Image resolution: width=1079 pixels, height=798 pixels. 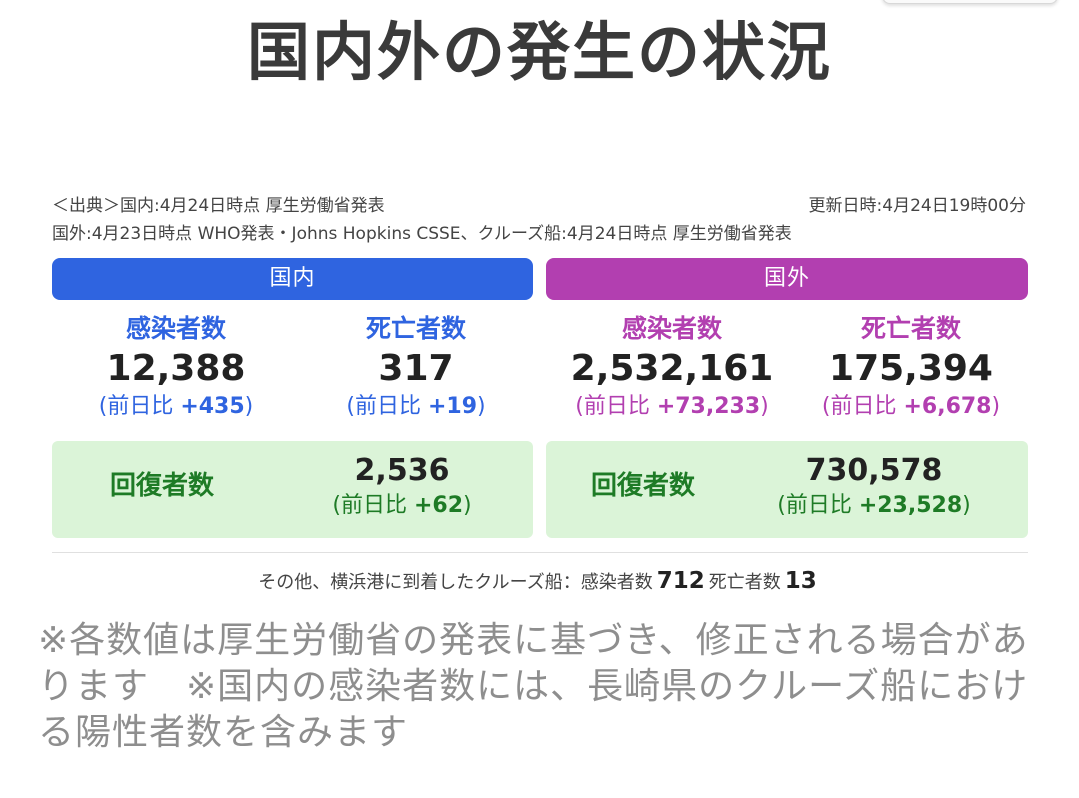 What do you see at coordinates (402, 470) in the screenshot?
I see `domestic-recovered-value: 2,536` at bounding box center [402, 470].